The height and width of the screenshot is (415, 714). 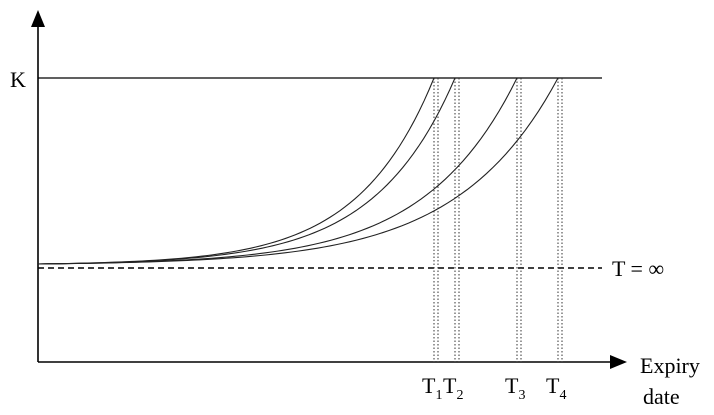 What do you see at coordinates (661, 396) in the screenshot?
I see `x-axis-label-line2: date` at bounding box center [661, 396].